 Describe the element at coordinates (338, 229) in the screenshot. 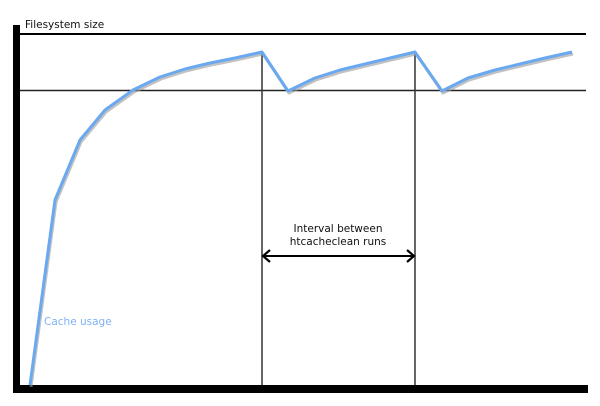

I see `interval-label-line1: Interval between` at that location.